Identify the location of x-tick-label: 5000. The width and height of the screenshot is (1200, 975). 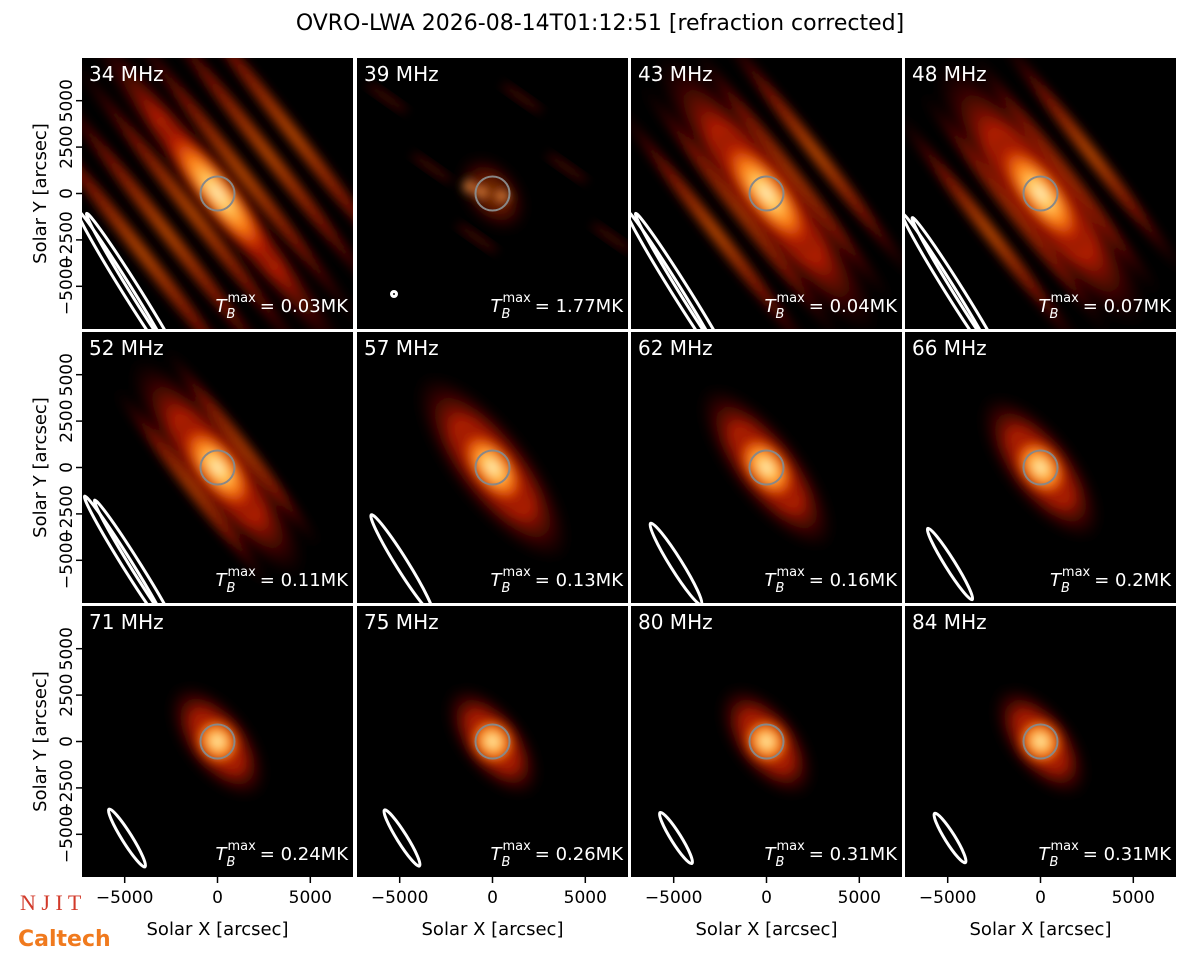
(859, 898).